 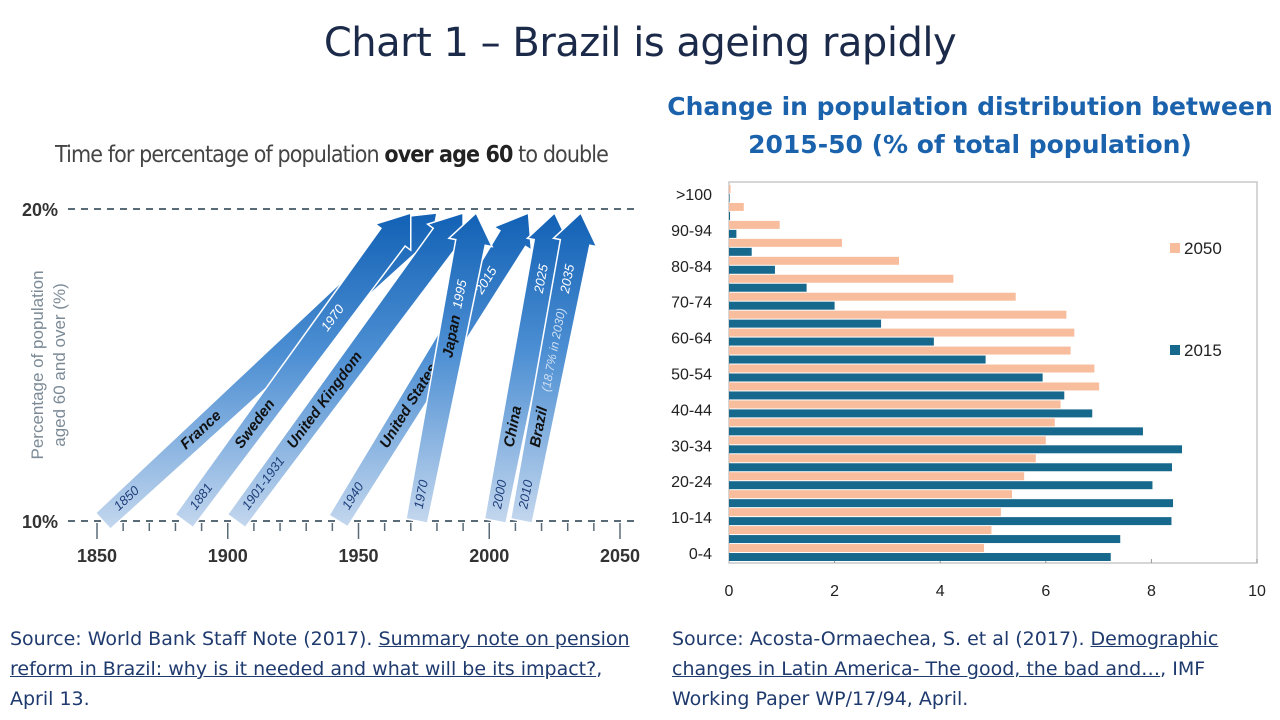 What do you see at coordinates (194, 639) in the screenshot?
I see `left-source-prefix: Source: World Bank Staff Note (2017).` at bounding box center [194, 639].